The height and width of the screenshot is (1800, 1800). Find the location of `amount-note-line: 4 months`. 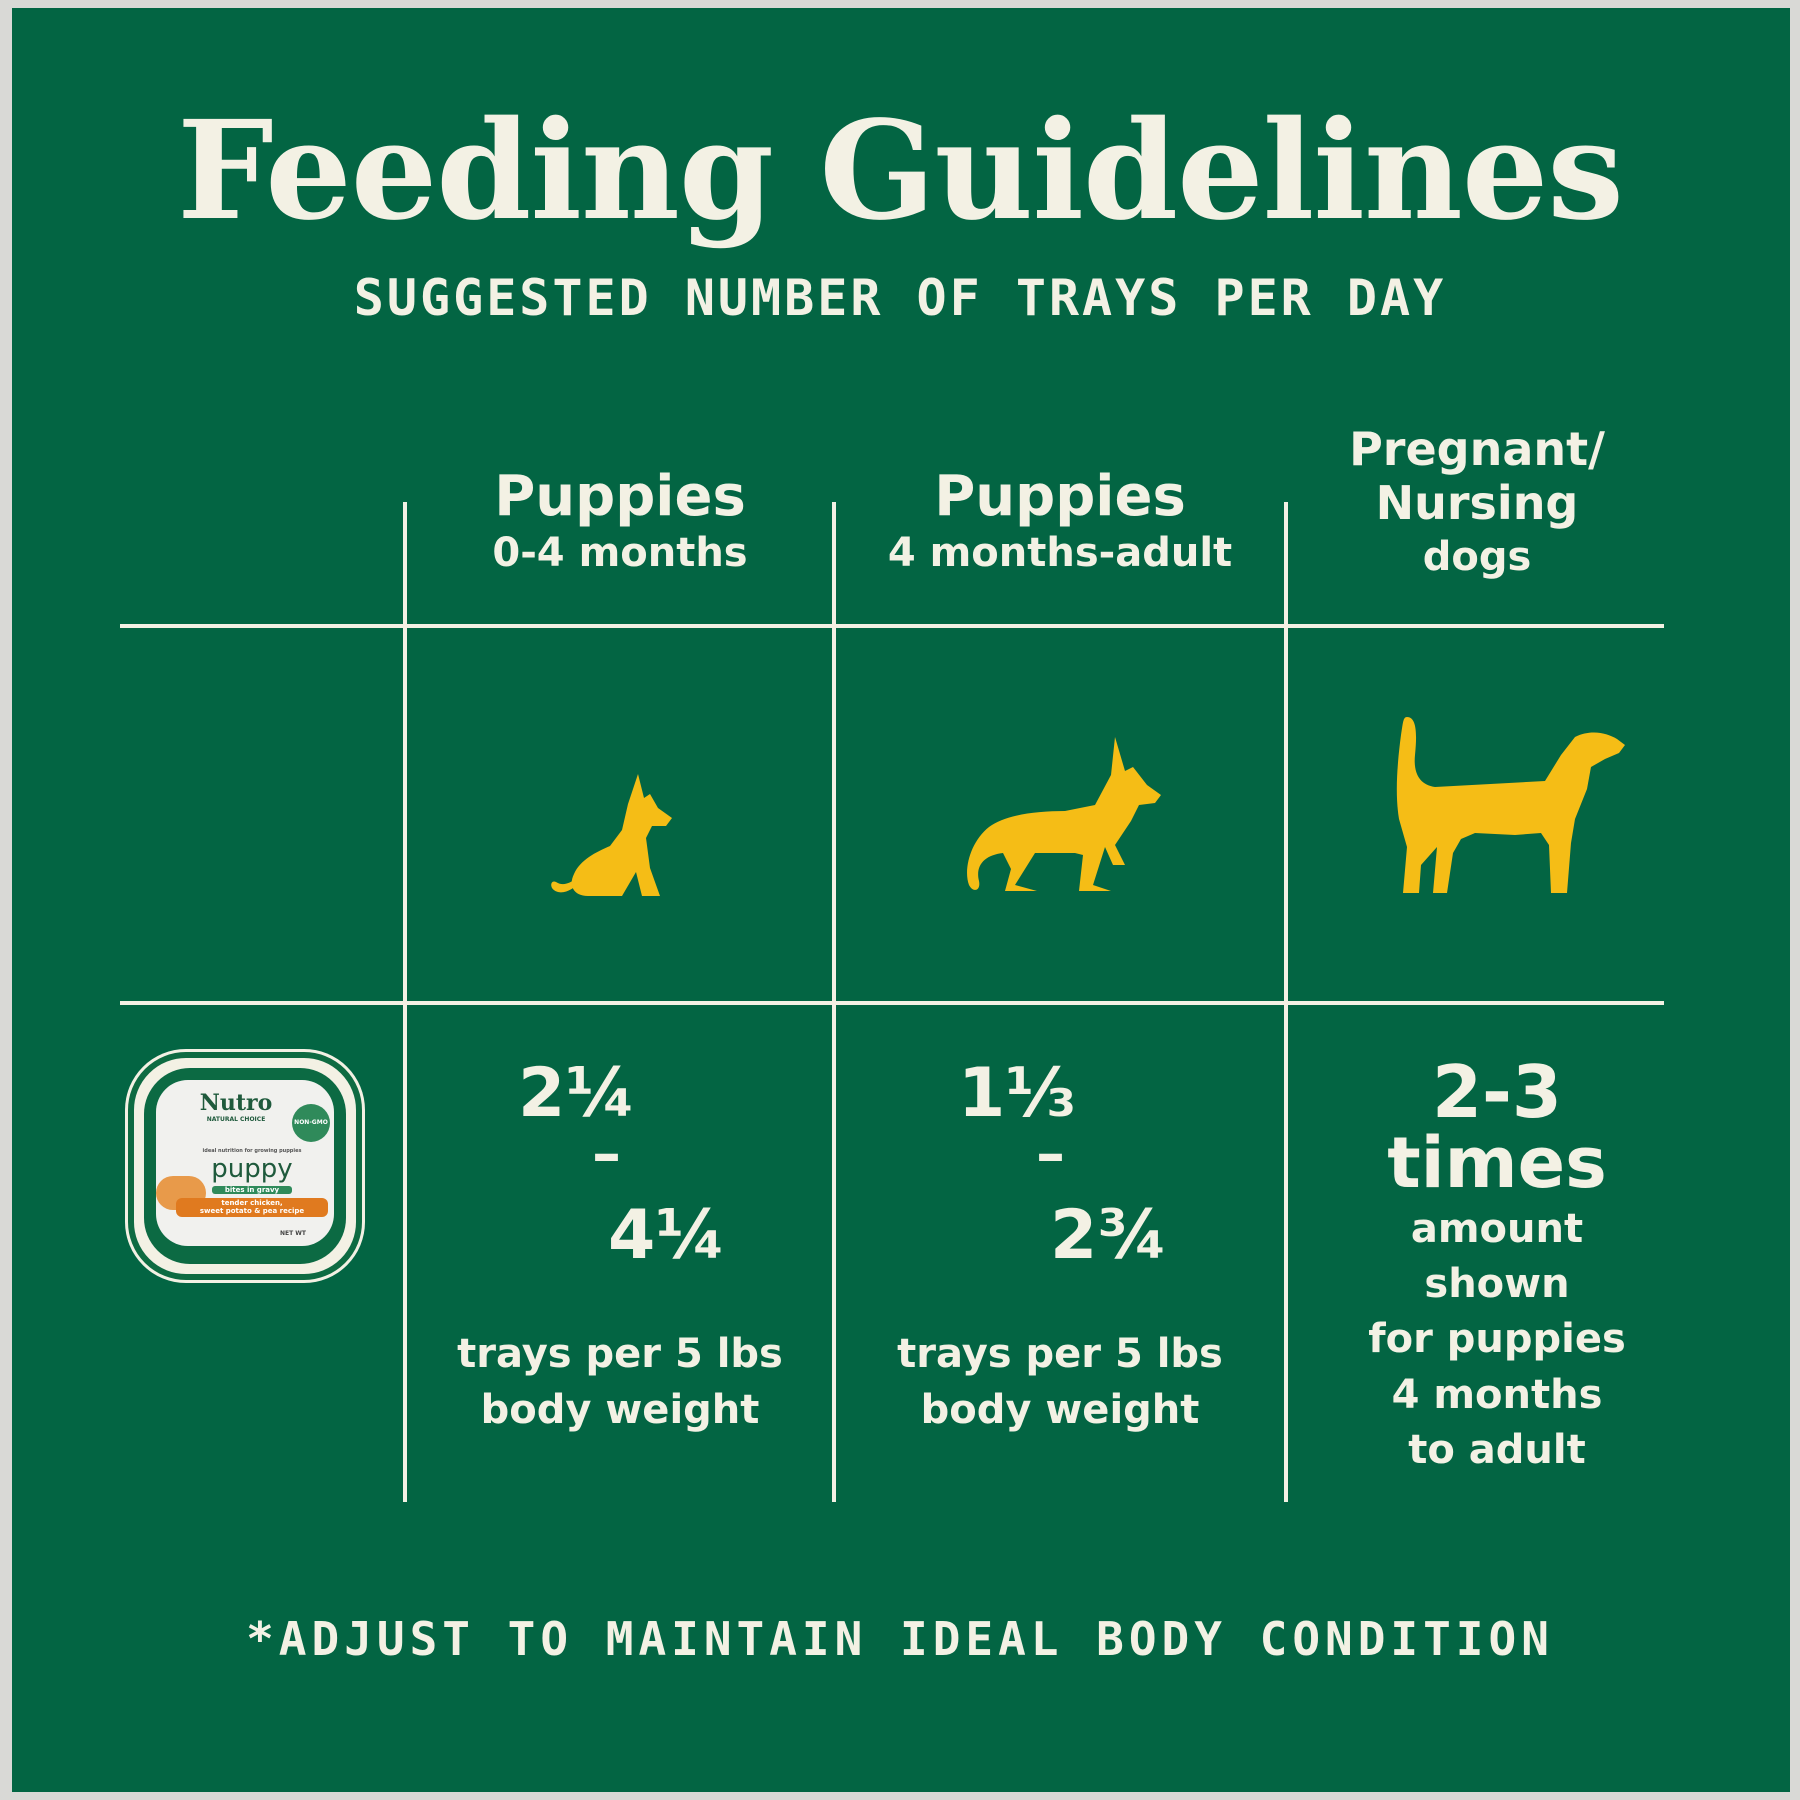

amount-note-line: 4 months is located at coordinates (1497, 1394).